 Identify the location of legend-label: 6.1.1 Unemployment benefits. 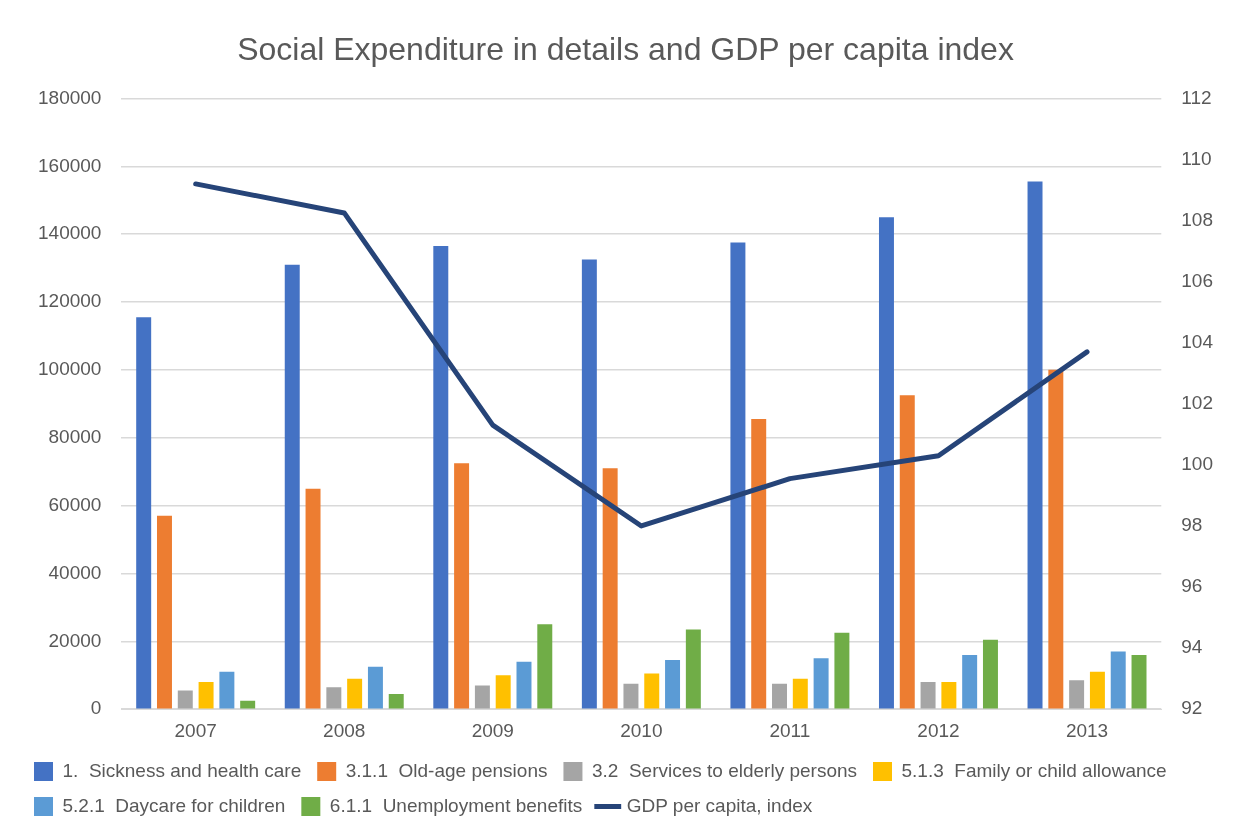
(456, 805).